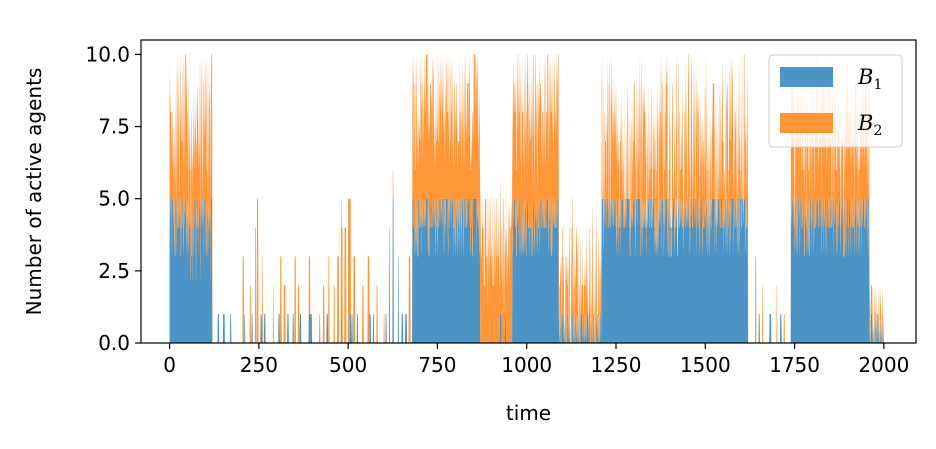  I want to click on y-tick-label: 5.0, so click(114, 199).